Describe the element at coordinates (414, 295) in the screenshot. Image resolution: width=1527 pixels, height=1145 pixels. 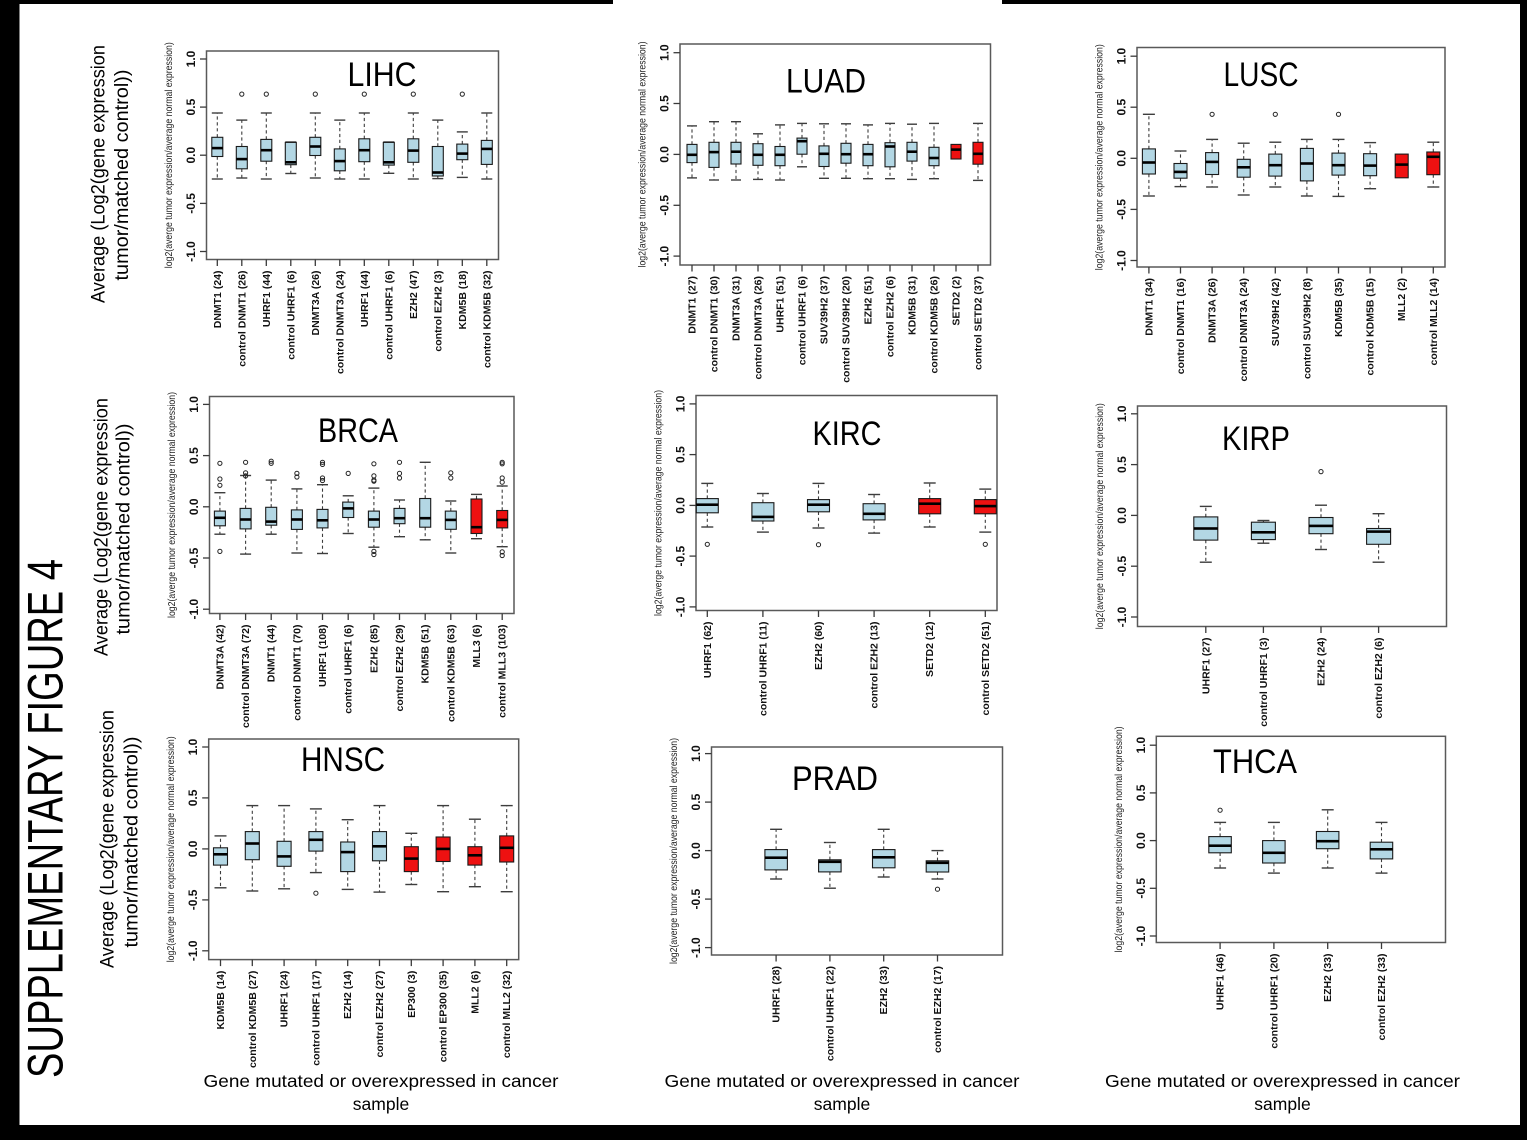
I see `svg-text: EZH2 (47)` at that location.